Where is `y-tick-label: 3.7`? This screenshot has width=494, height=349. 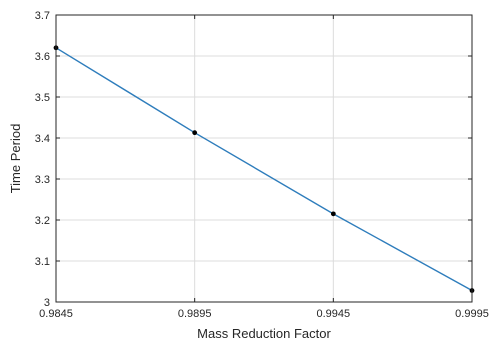 y-tick-label: 3.7 is located at coordinates (42, 16).